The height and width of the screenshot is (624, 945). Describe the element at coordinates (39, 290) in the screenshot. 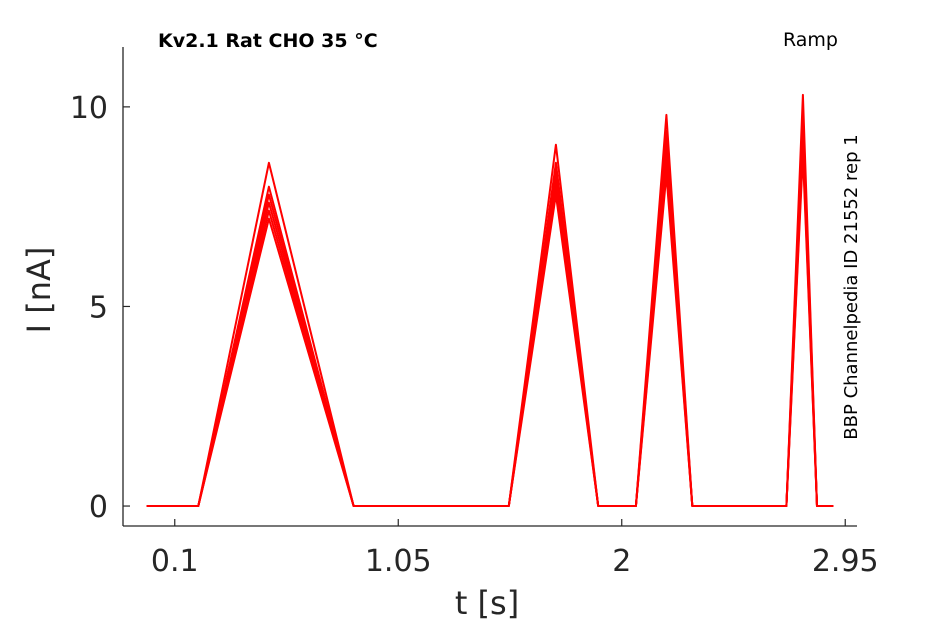

I see `y-axis-label: I [nA]` at that location.